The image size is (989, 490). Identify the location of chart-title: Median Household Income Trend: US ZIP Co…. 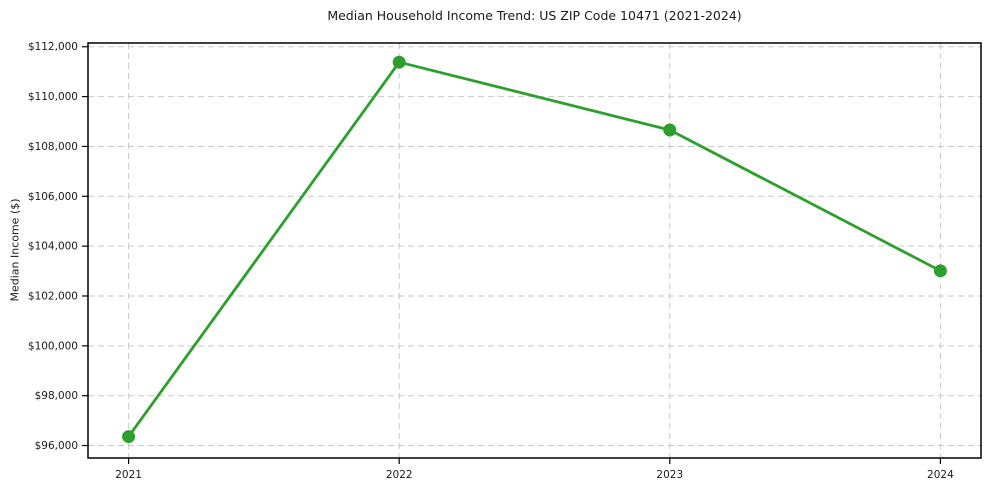
(534, 15).